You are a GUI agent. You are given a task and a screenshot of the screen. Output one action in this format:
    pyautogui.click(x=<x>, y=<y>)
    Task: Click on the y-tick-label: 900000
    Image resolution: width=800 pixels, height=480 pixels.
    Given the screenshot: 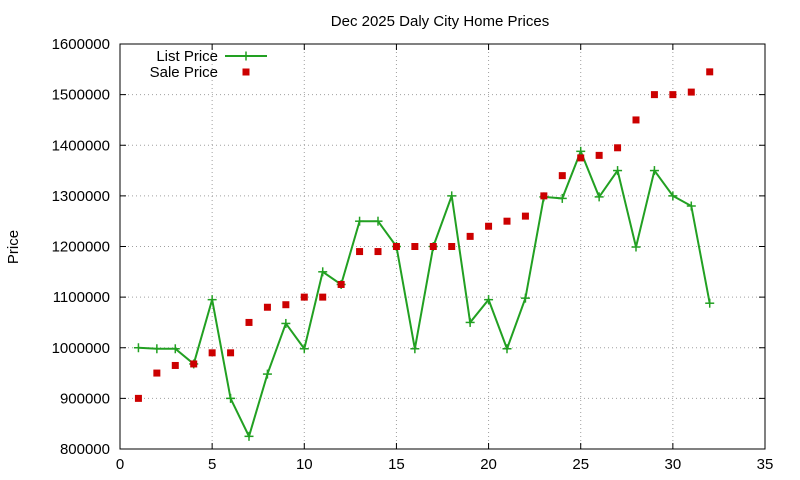 What is the action you would take?
    pyautogui.click(x=85, y=398)
    